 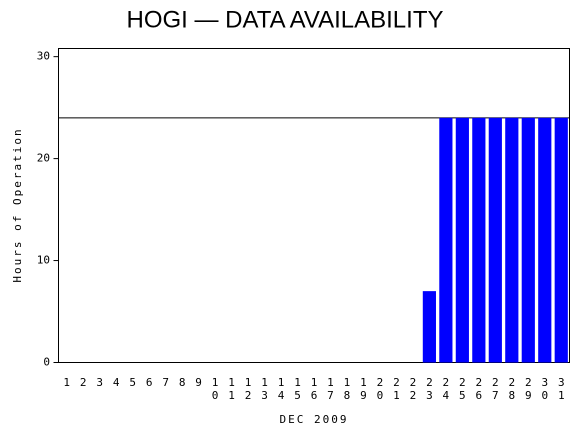 What do you see at coordinates (314, 419) in the screenshot?
I see `x-axis-label: DEC 2009` at bounding box center [314, 419].